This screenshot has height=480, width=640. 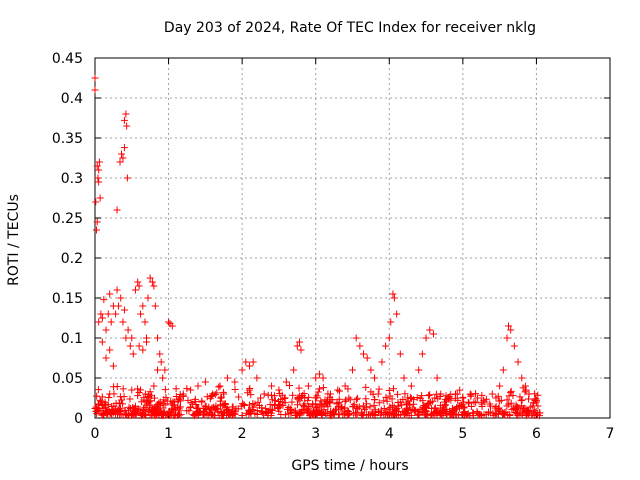 I want to click on y-tick-label: 0.15, so click(x=67, y=299).